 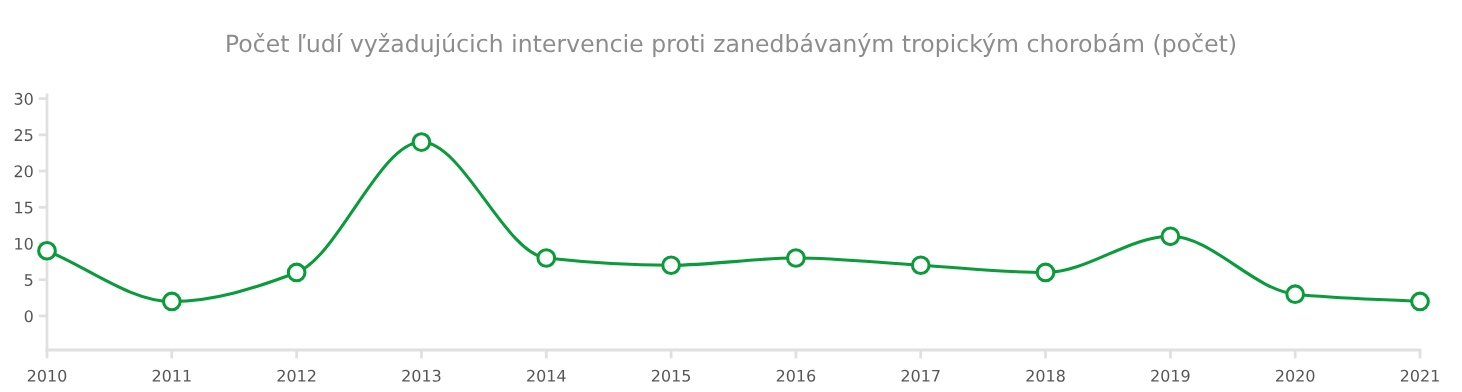 What do you see at coordinates (1295, 375) in the screenshot?
I see `x-tick-label: 2020` at bounding box center [1295, 375].